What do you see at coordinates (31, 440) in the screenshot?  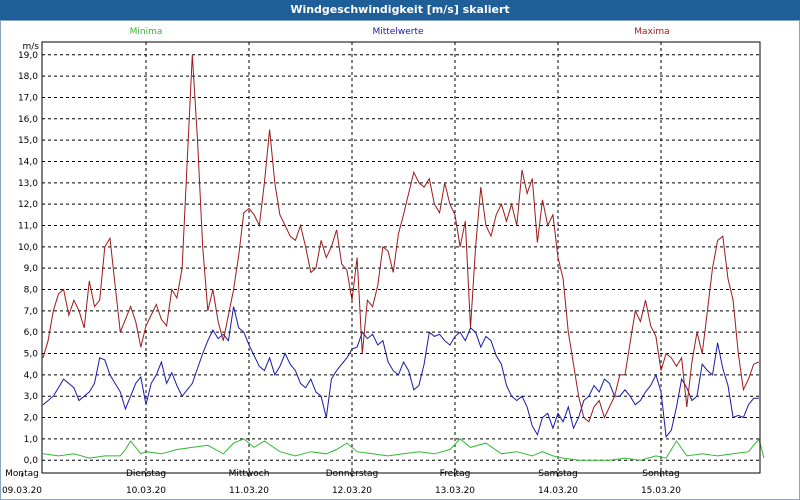 I see `y-tick-label: 1,0` at bounding box center [31, 440].